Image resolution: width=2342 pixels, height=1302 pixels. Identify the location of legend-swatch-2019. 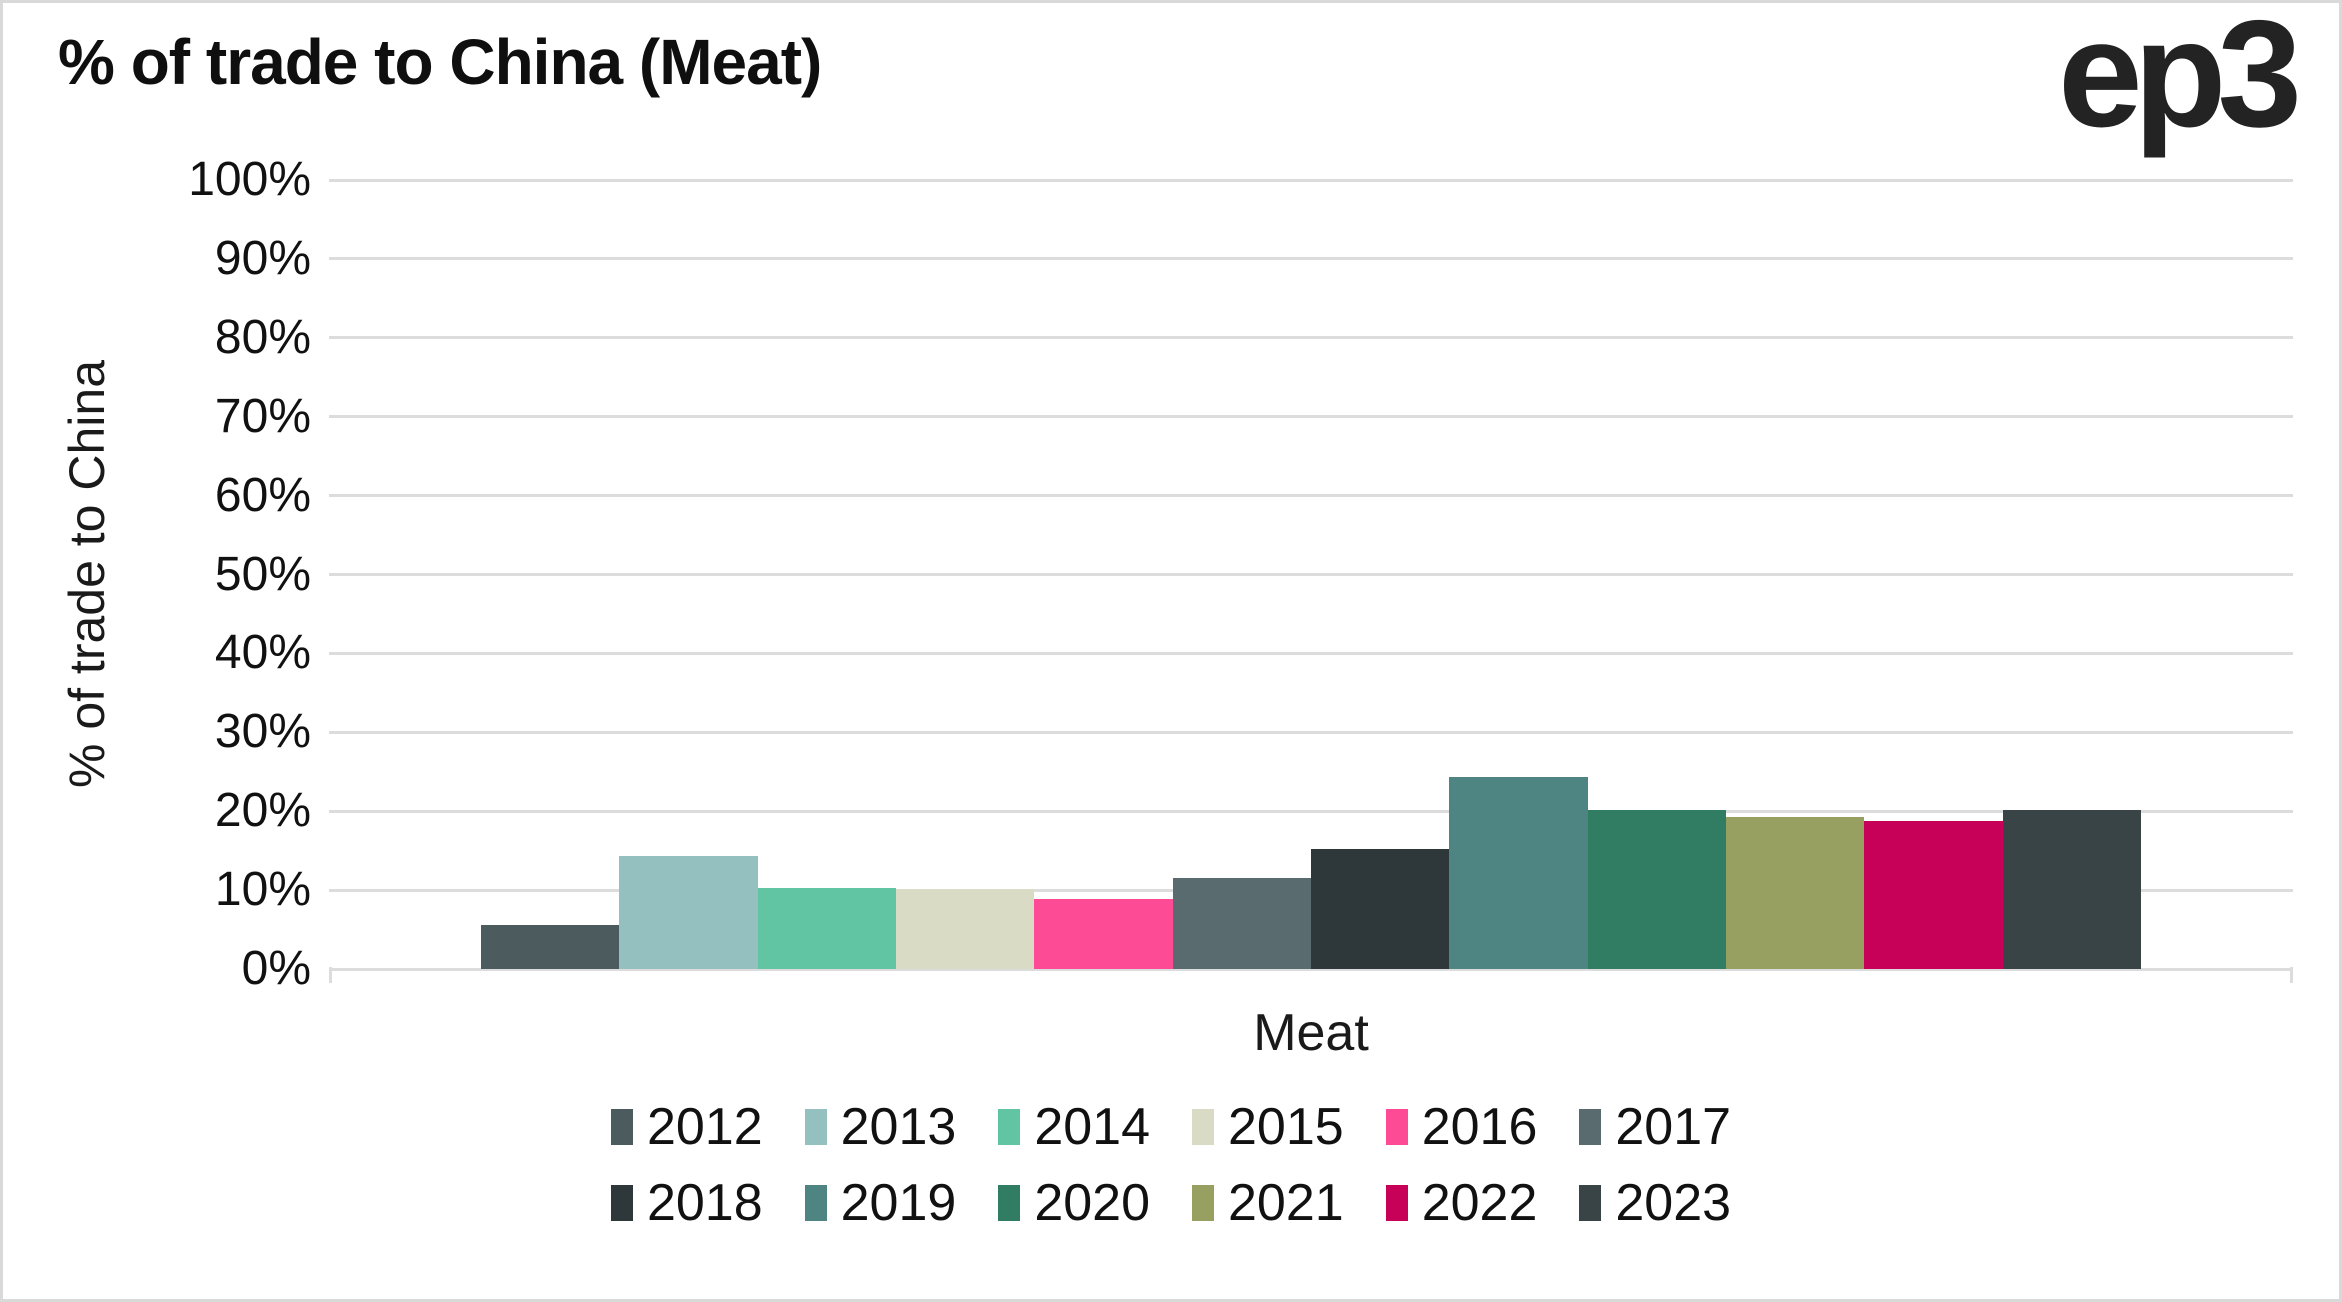
(815, 1203).